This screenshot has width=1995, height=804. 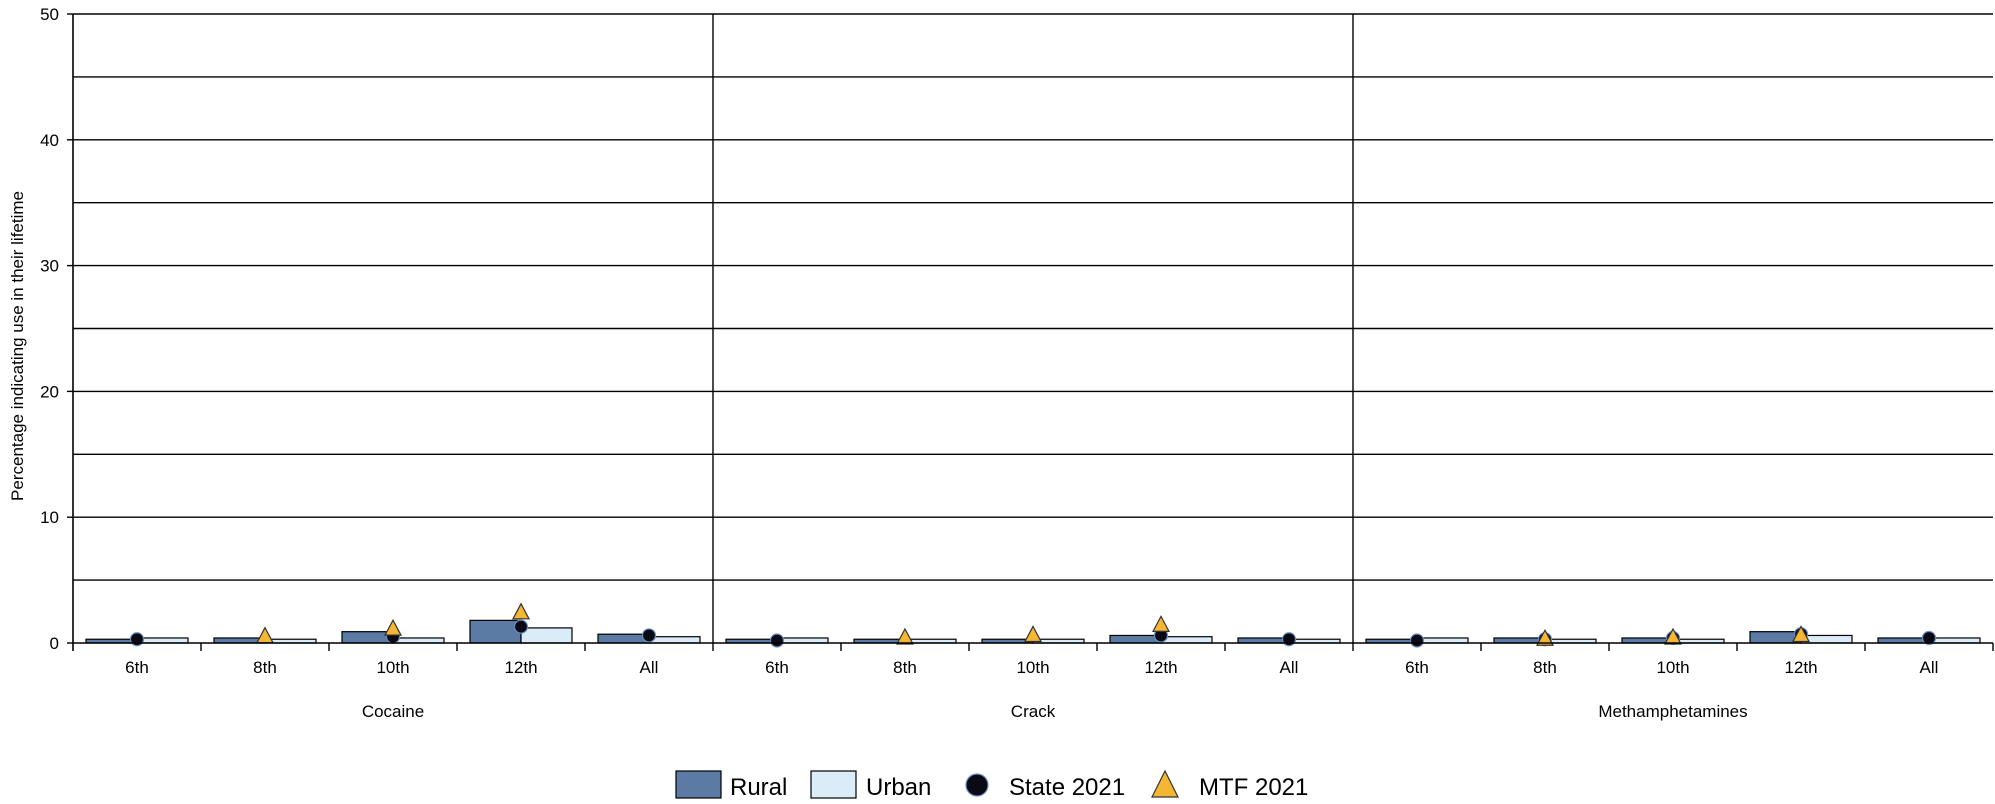 What do you see at coordinates (758, 787) in the screenshot?
I see `legend-label: Rural` at bounding box center [758, 787].